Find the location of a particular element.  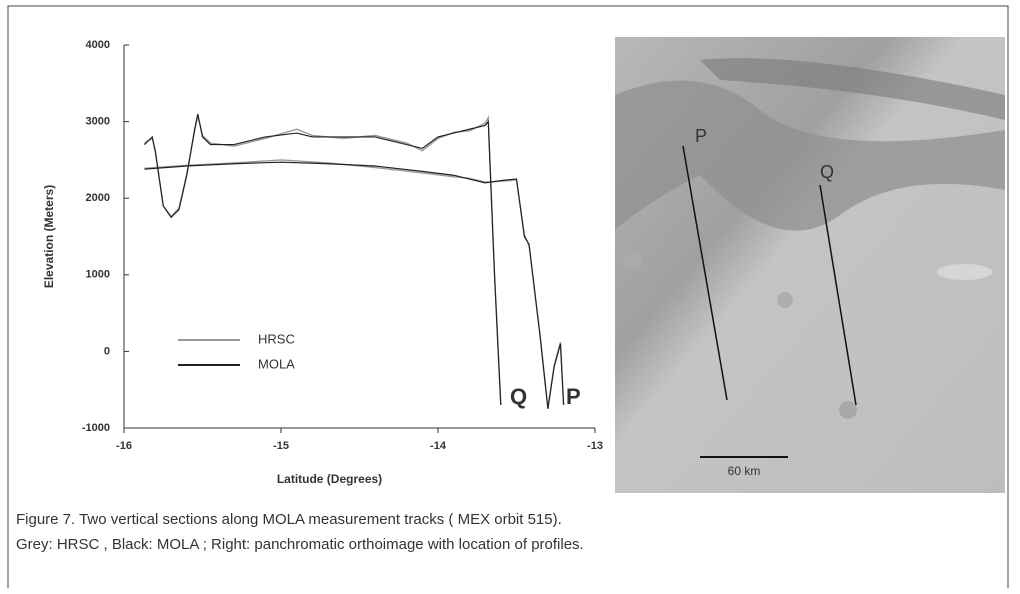

legend-label: MOLA is located at coordinates (276, 363).